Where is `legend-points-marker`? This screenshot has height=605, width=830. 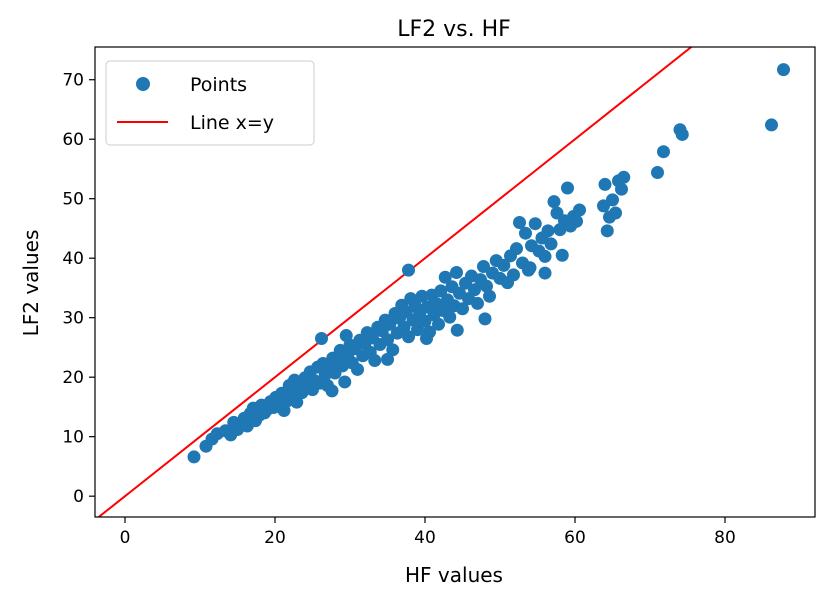
legend-points-marker is located at coordinates (143, 84).